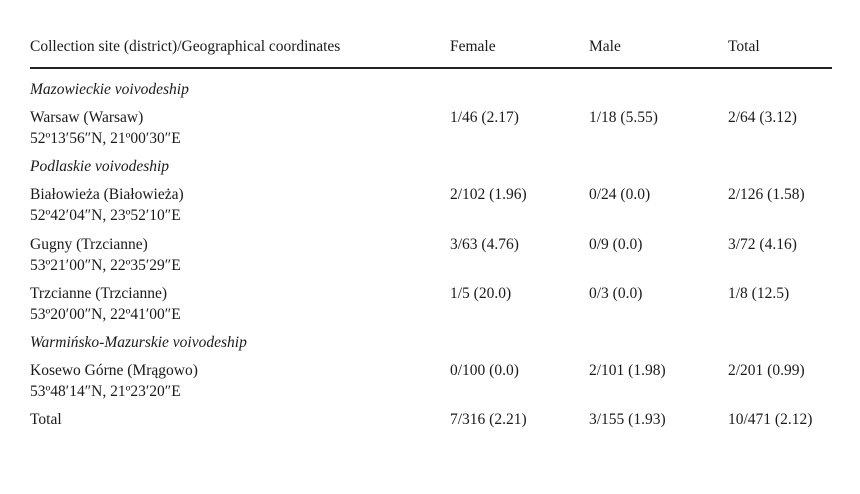 The height and width of the screenshot is (494, 860). What do you see at coordinates (616, 293) in the screenshot?
I see `male-value: 0/3 (0.0)` at bounding box center [616, 293].